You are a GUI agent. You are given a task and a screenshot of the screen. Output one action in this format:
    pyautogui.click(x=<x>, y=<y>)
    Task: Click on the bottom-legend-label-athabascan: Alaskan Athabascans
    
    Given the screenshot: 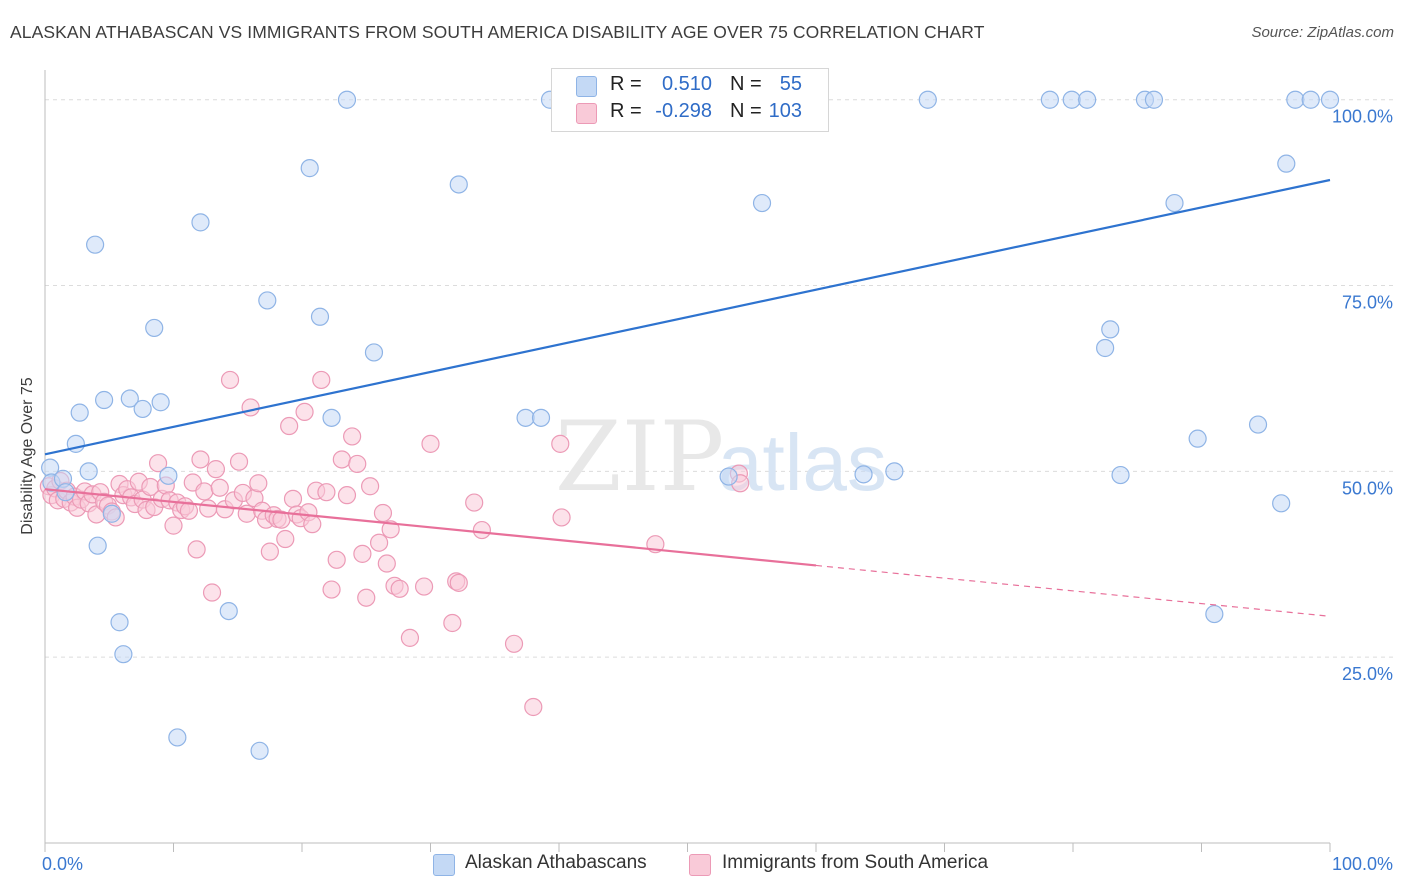 What is the action you would take?
    pyautogui.click(x=556, y=862)
    